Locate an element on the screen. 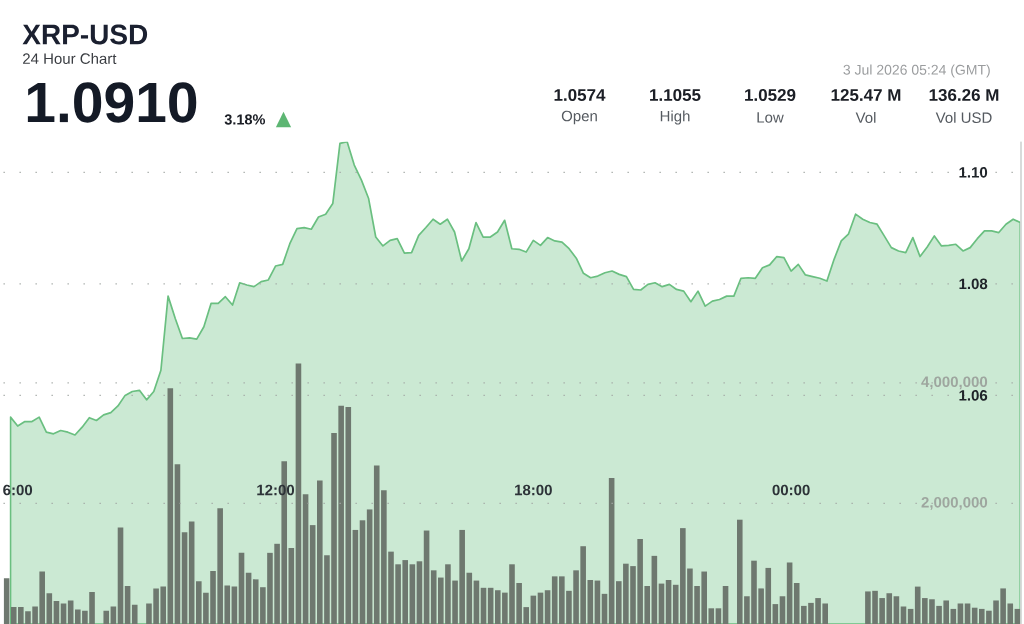 This screenshot has width=1024, height=624. y-tick-label: 1.06 is located at coordinates (973, 395).